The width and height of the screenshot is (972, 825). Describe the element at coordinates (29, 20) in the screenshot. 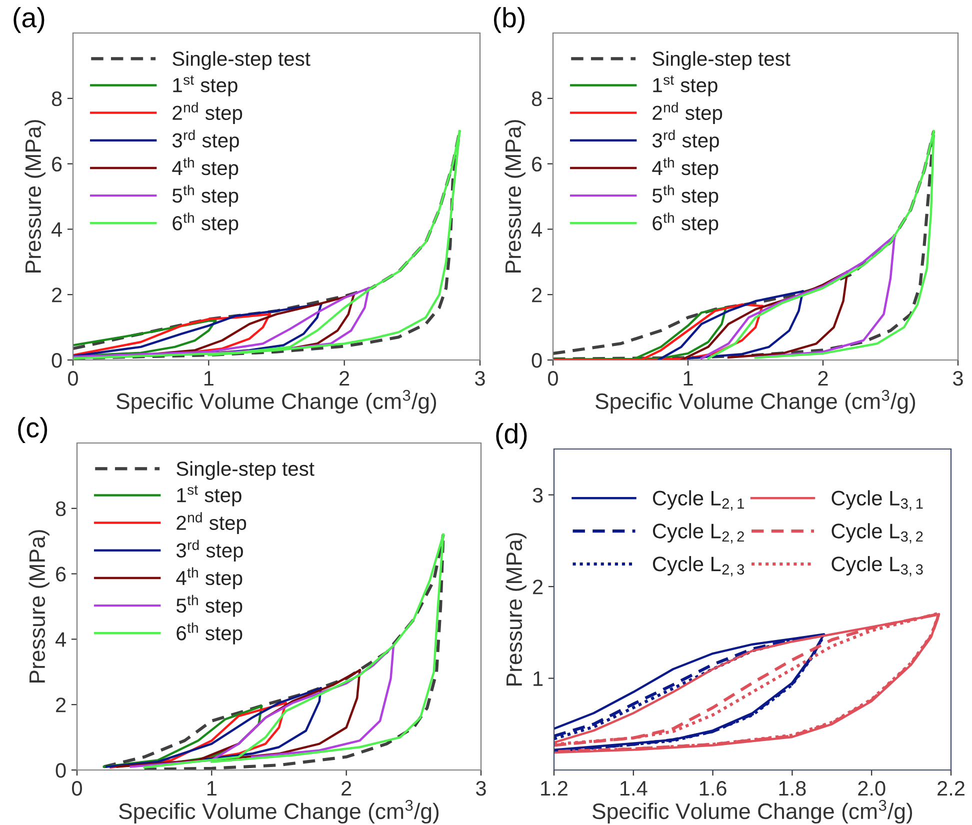

I see `chart-title: (a)` at that location.